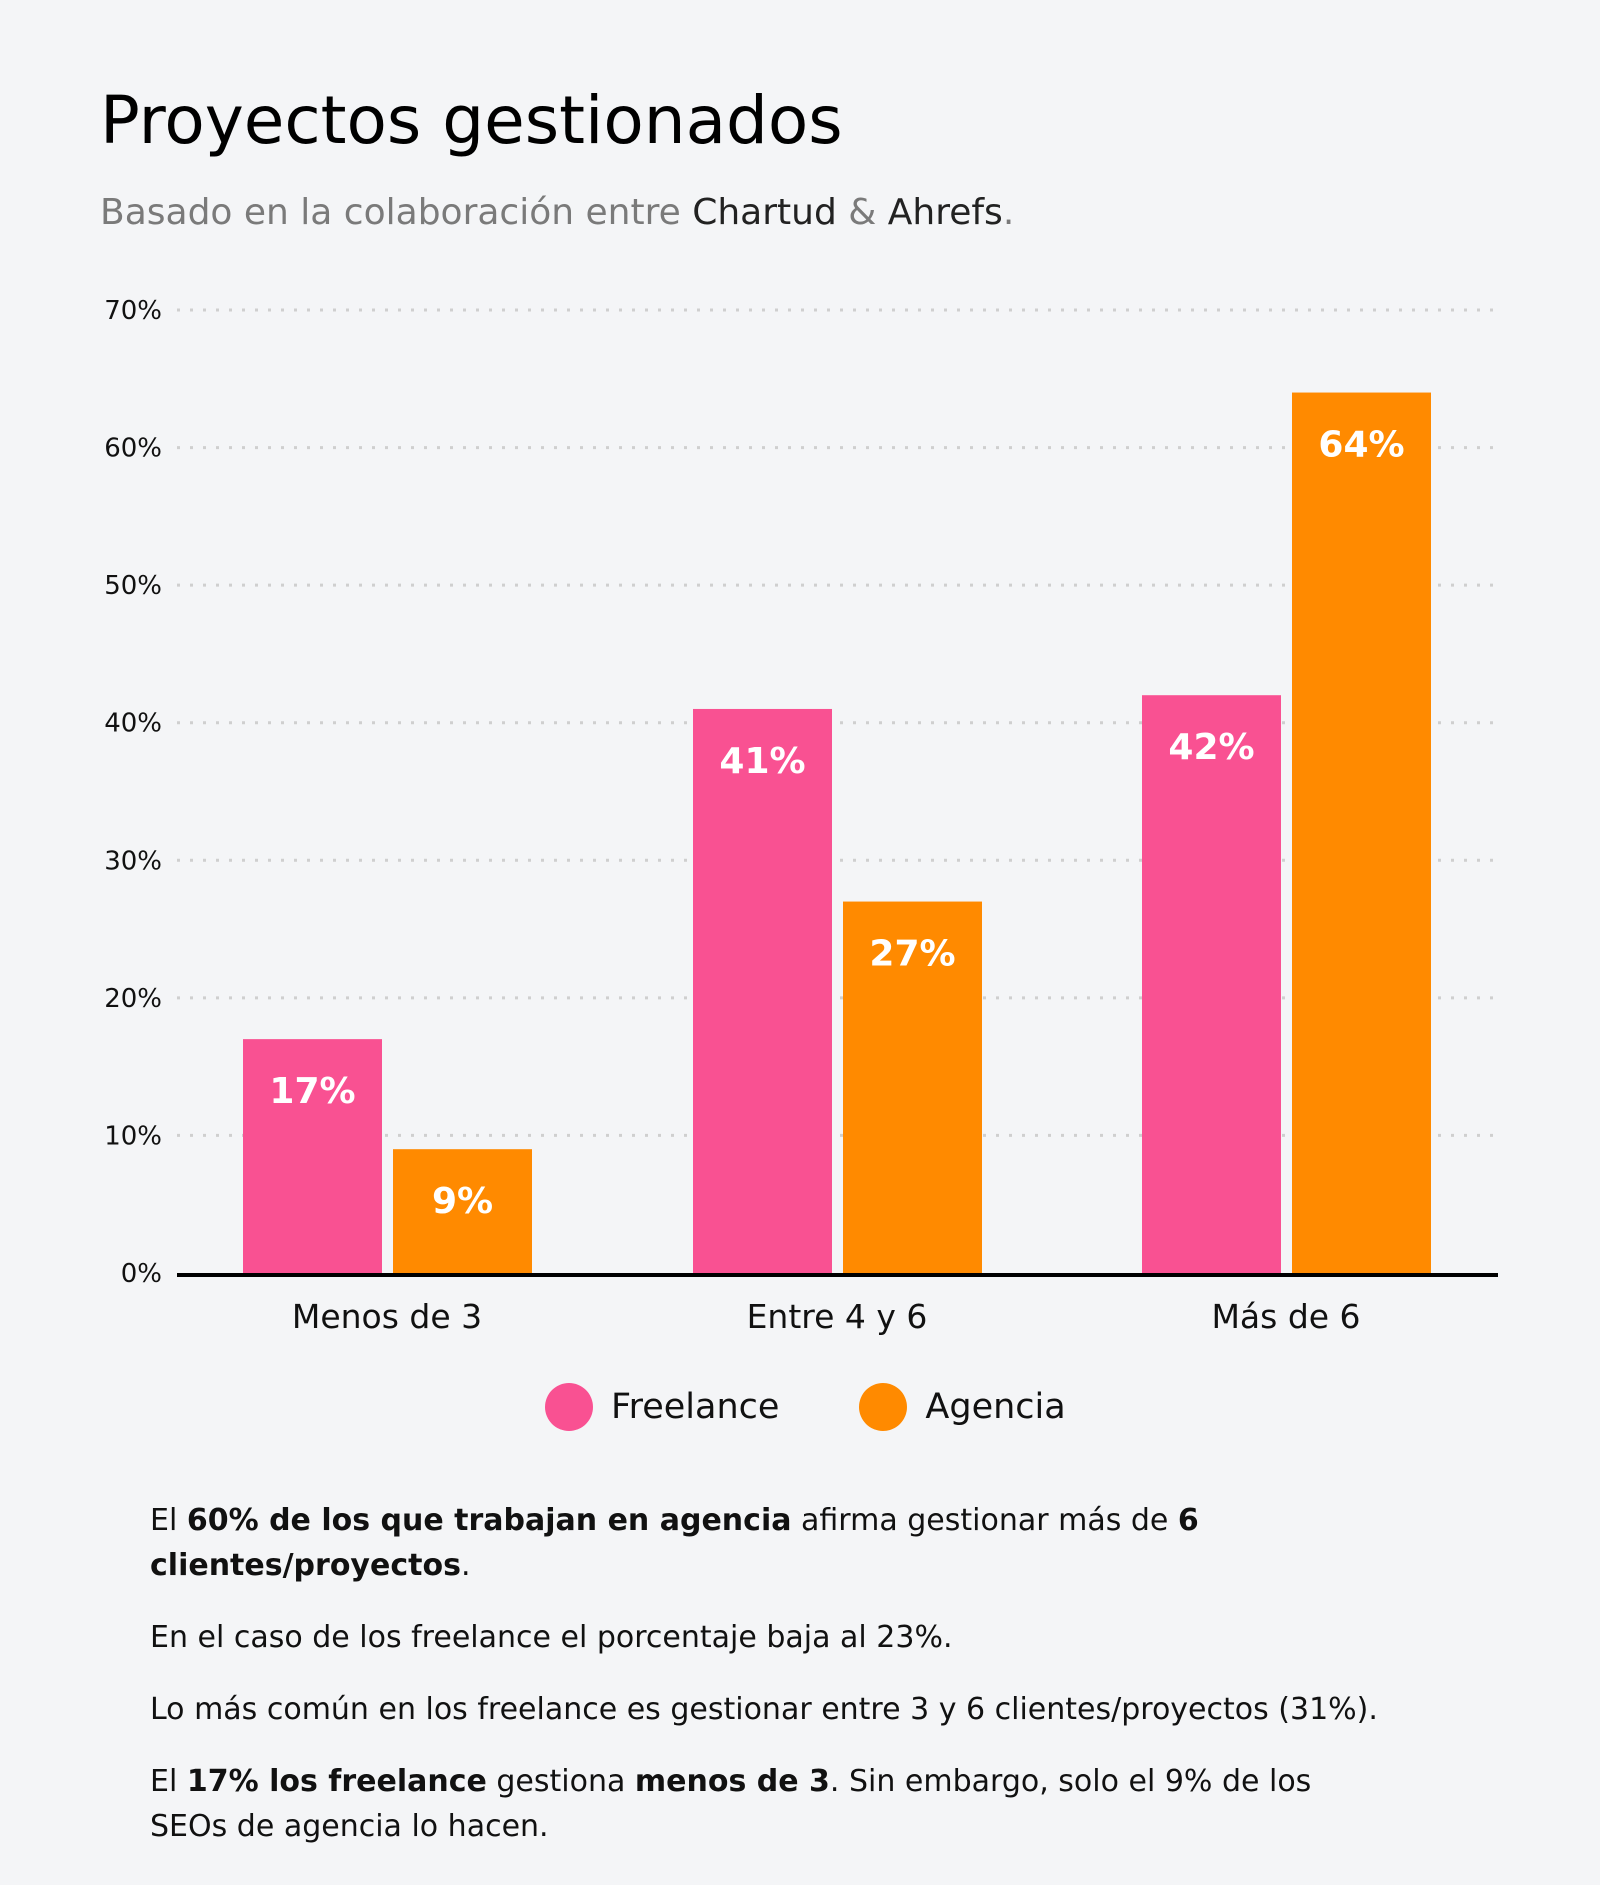 This screenshot has width=1600, height=1885. What do you see at coordinates (1361, 445) in the screenshot?
I see `bar-value-label: 64%` at bounding box center [1361, 445].